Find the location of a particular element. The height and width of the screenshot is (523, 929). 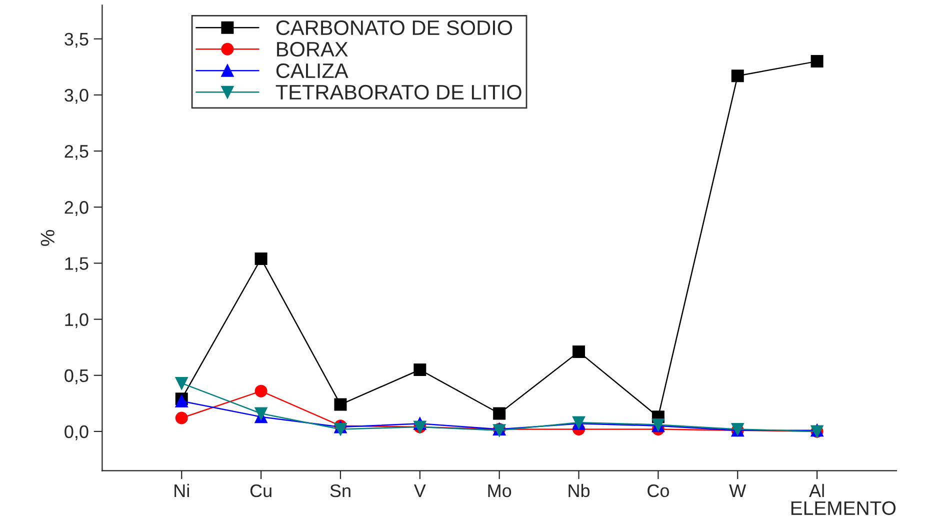

y-tick-label: 3,5 is located at coordinates (76, 40).